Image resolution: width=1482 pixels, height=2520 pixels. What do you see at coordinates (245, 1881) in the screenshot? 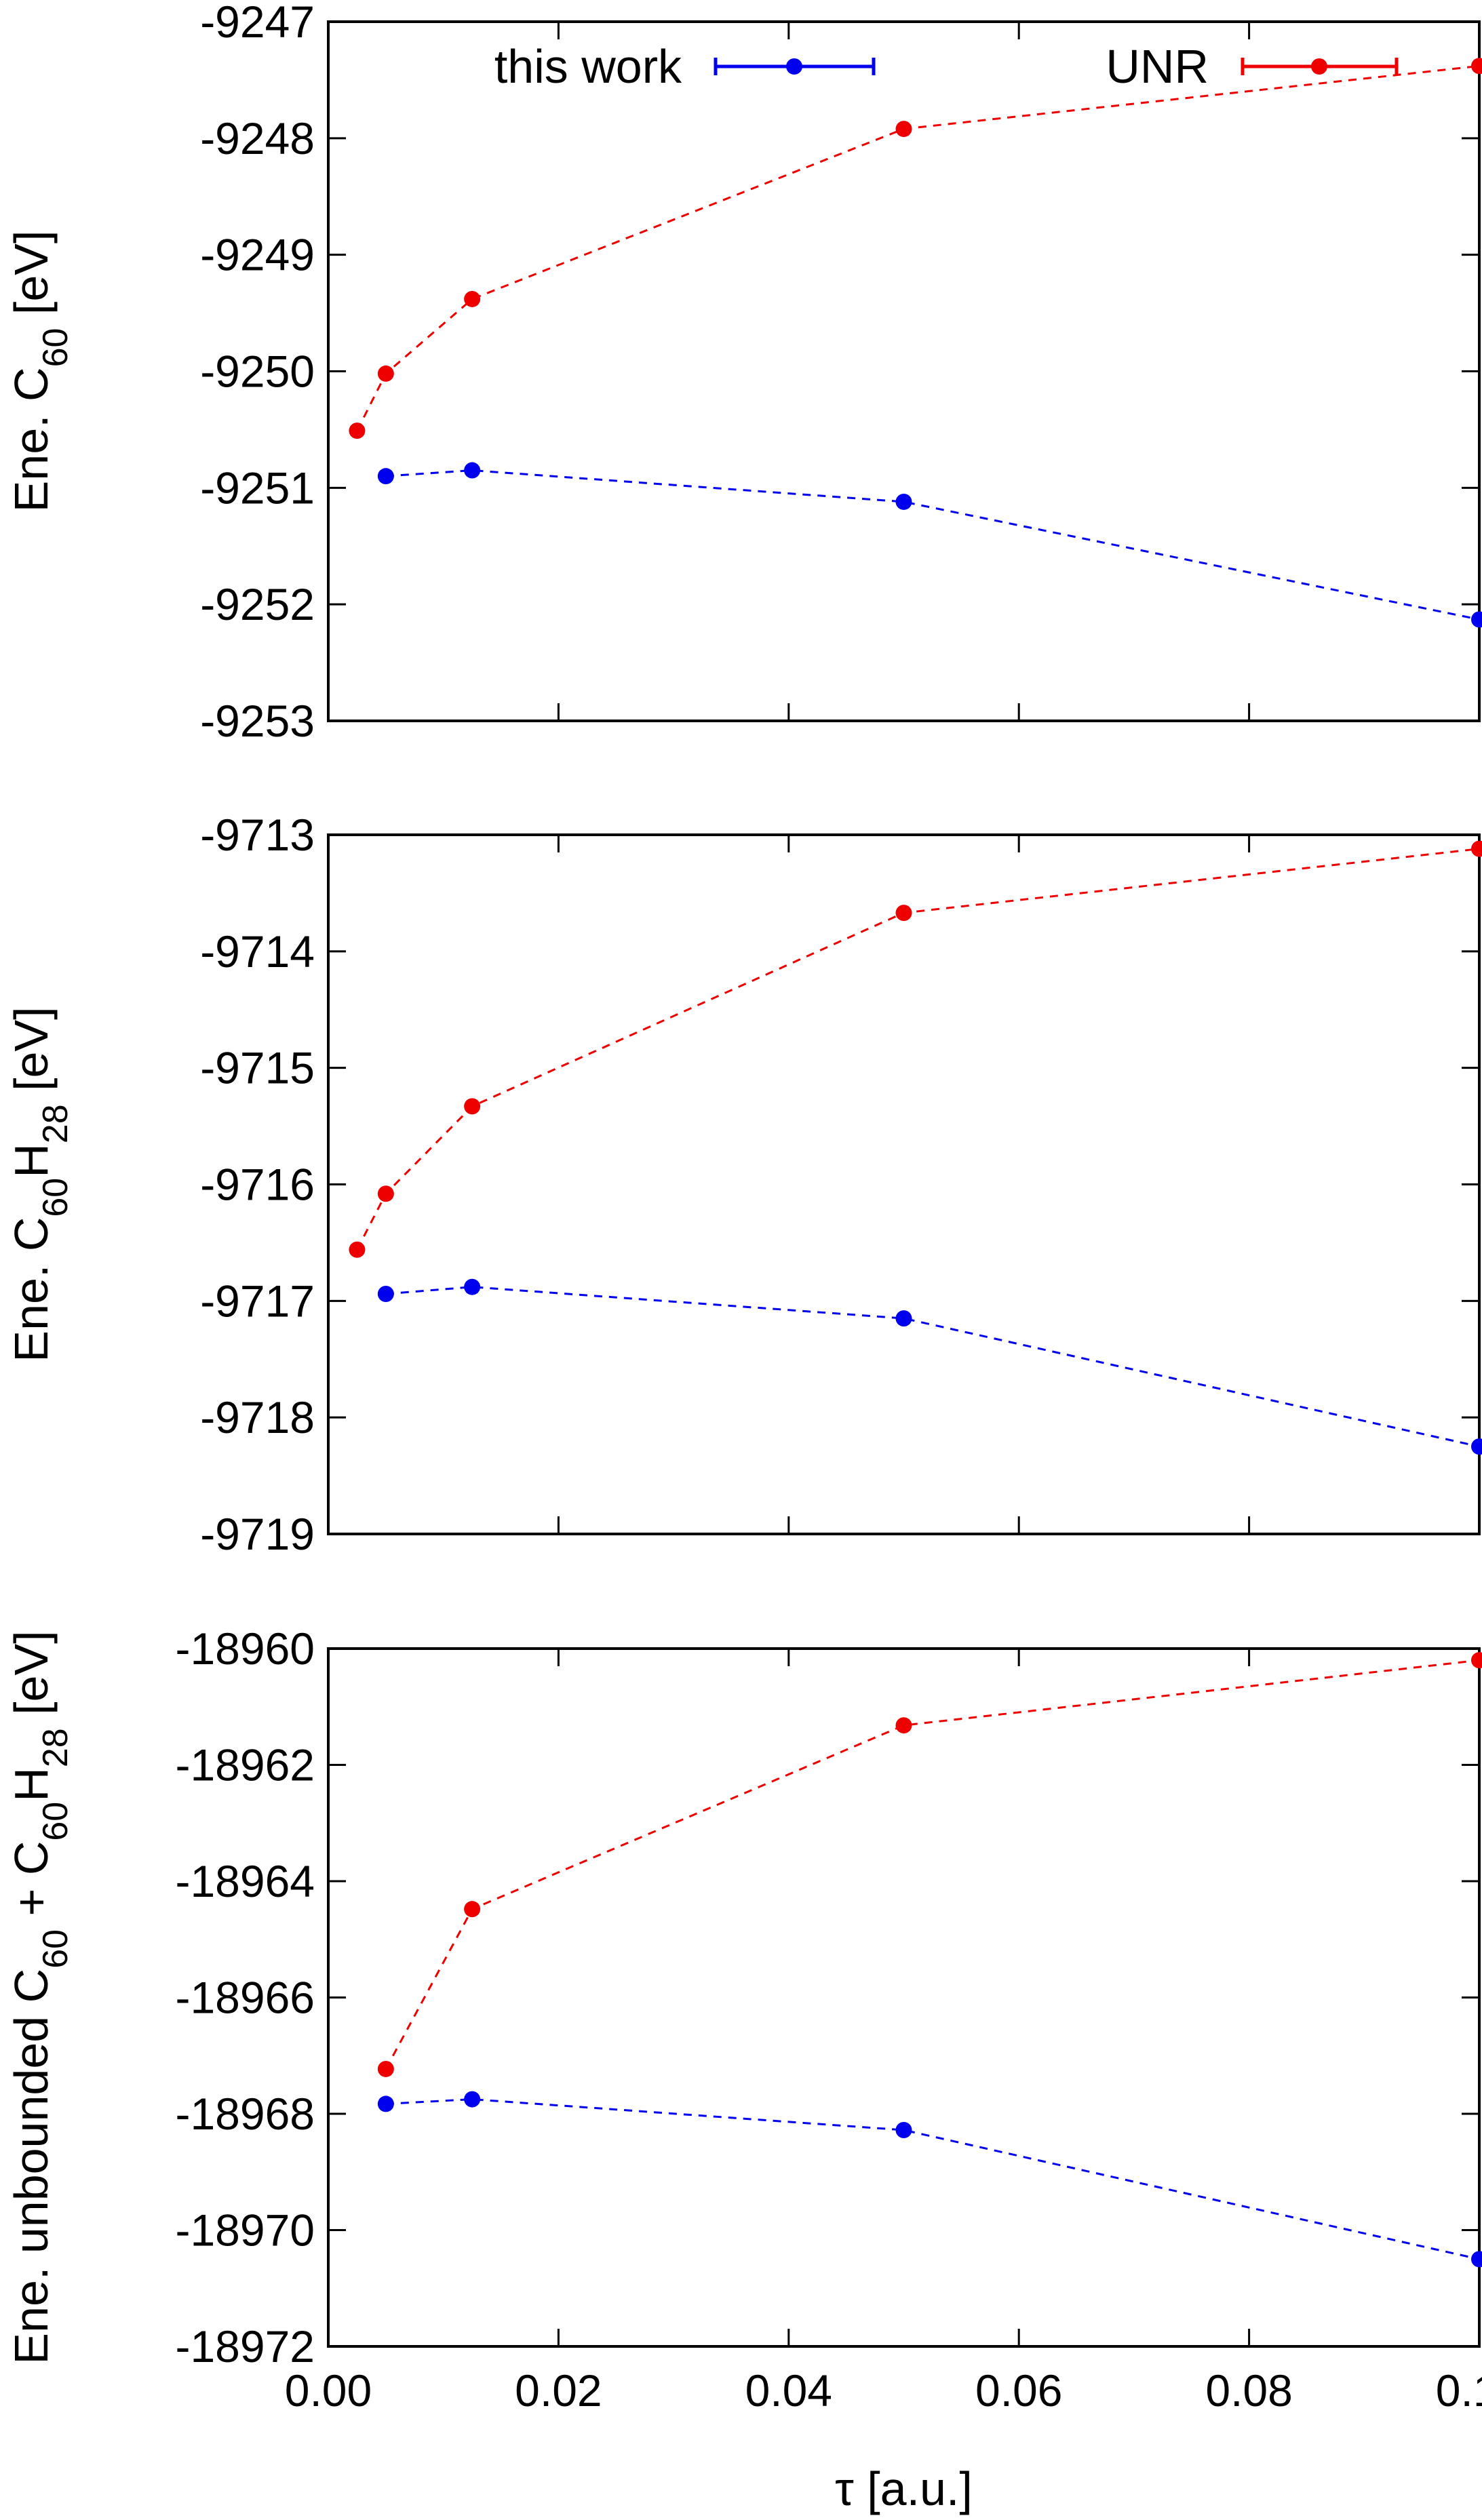
I see `y-tick-label: -18964` at bounding box center [245, 1881].